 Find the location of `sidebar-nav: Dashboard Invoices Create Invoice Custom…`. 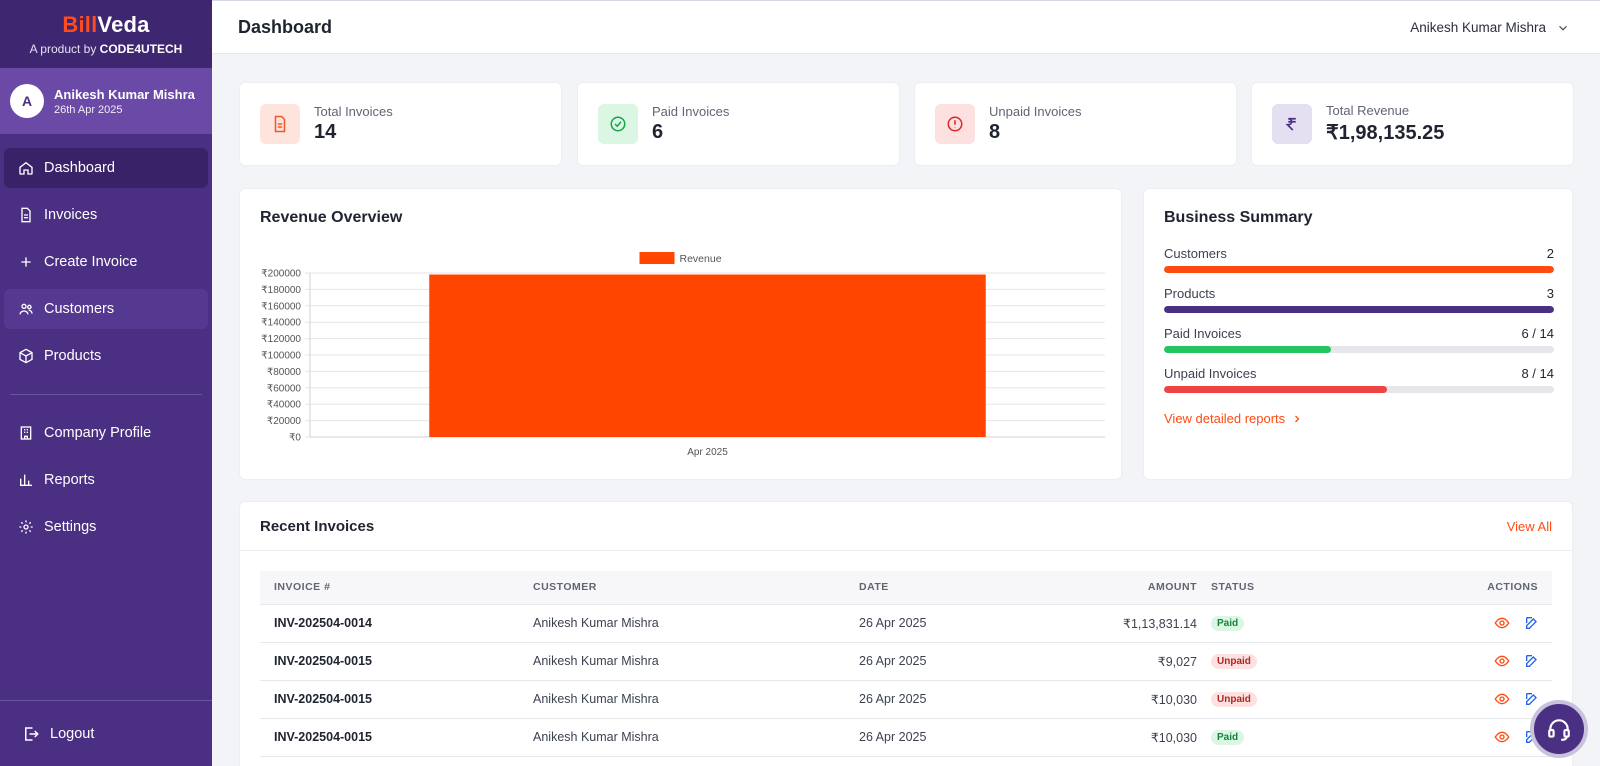

sidebar-nav: Dashboard Invoices Create Invoice Custom… is located at coordinates (106, 340).